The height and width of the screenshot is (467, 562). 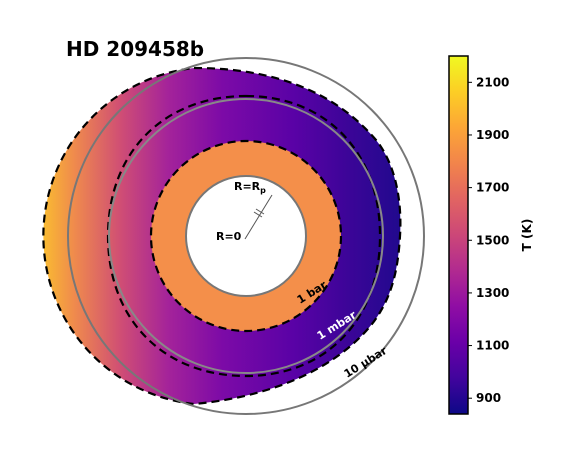 What do you see at coordinates (263, 190) in the screenshot?
I see `inner-radius-subscript: p` at bounding box center [263, 190].